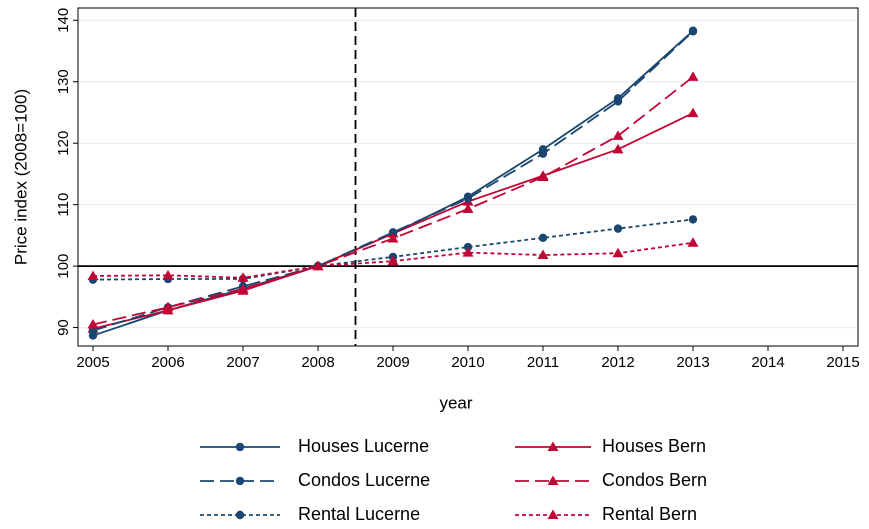  Describe the element at coordinates (363, 446) in the screenshot. I see `legend-label: Houses Lucerne` at that location.